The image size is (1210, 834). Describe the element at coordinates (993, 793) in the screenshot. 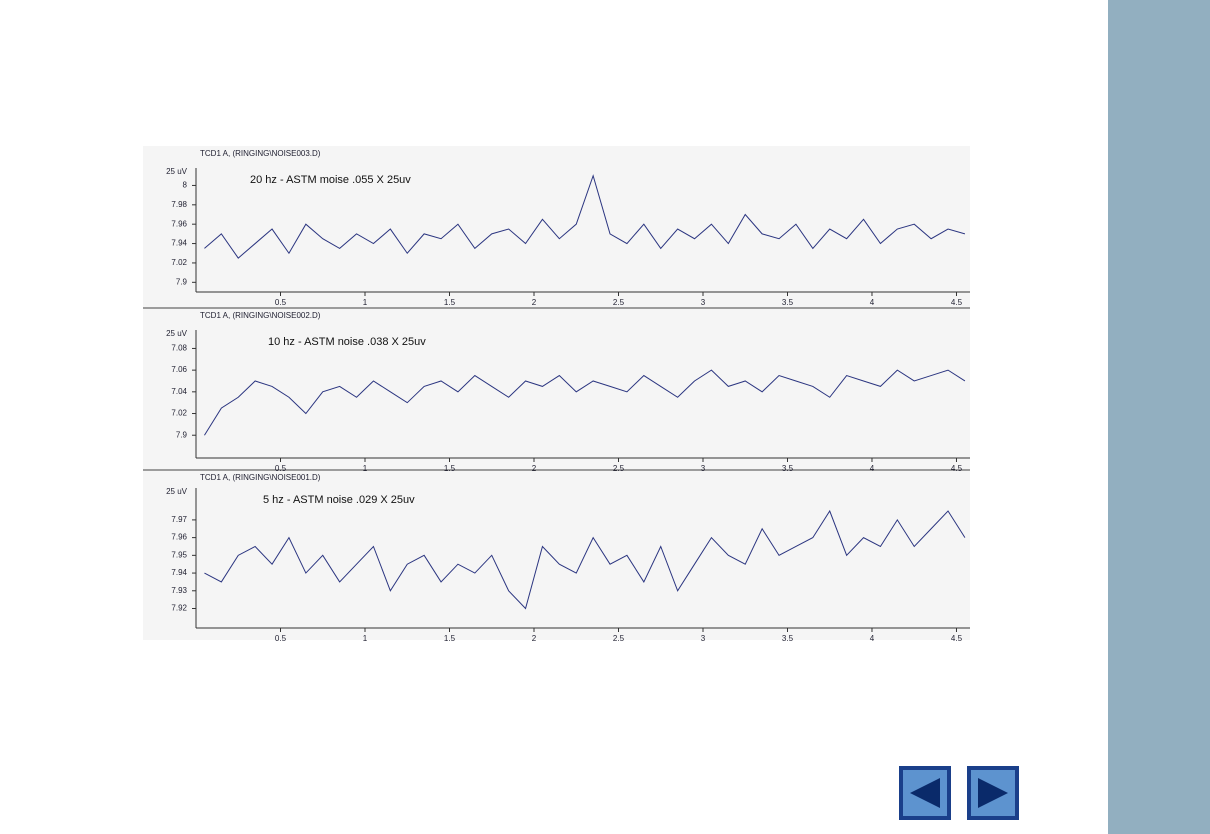

I see `next-button` at that location.